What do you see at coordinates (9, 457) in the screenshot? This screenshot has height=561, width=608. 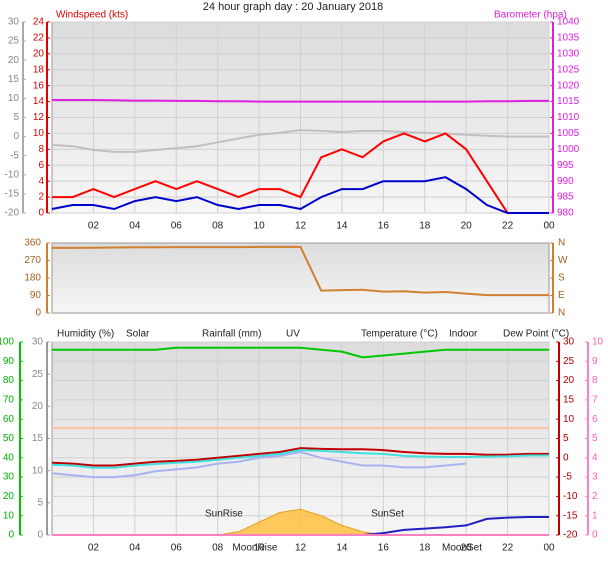 I see `y-tick-label: 40` at bounding box center [9, 457].